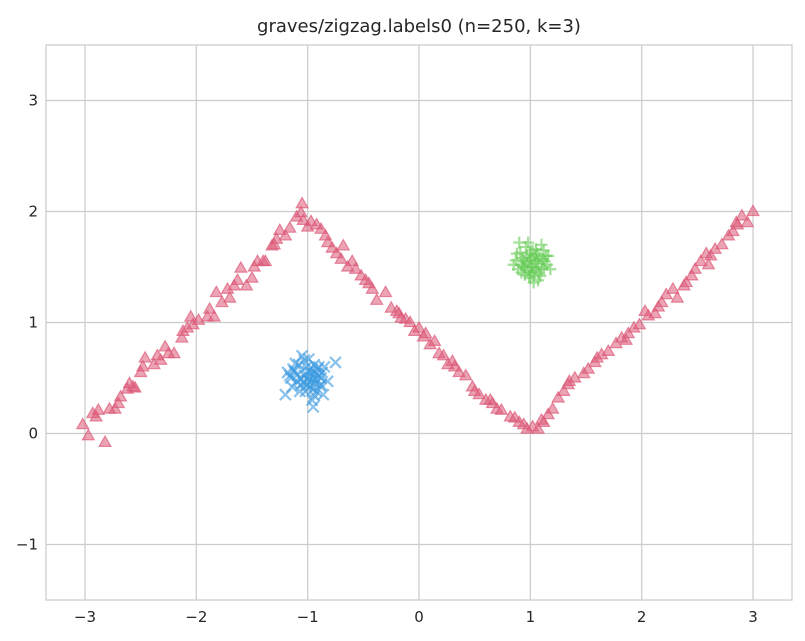 This screenshot has height=641, width=805. What do you see at coordinates (532, 262) in the screenshot?
I see `series-2-plus-points` at bounding box center [532, 262].